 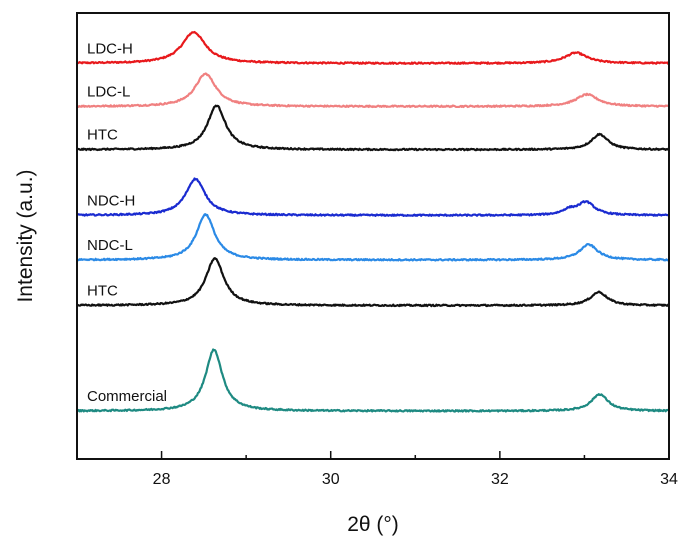 I want to click on series-label-ldc-l-1: LDC-L, so click(x=108, y=92).